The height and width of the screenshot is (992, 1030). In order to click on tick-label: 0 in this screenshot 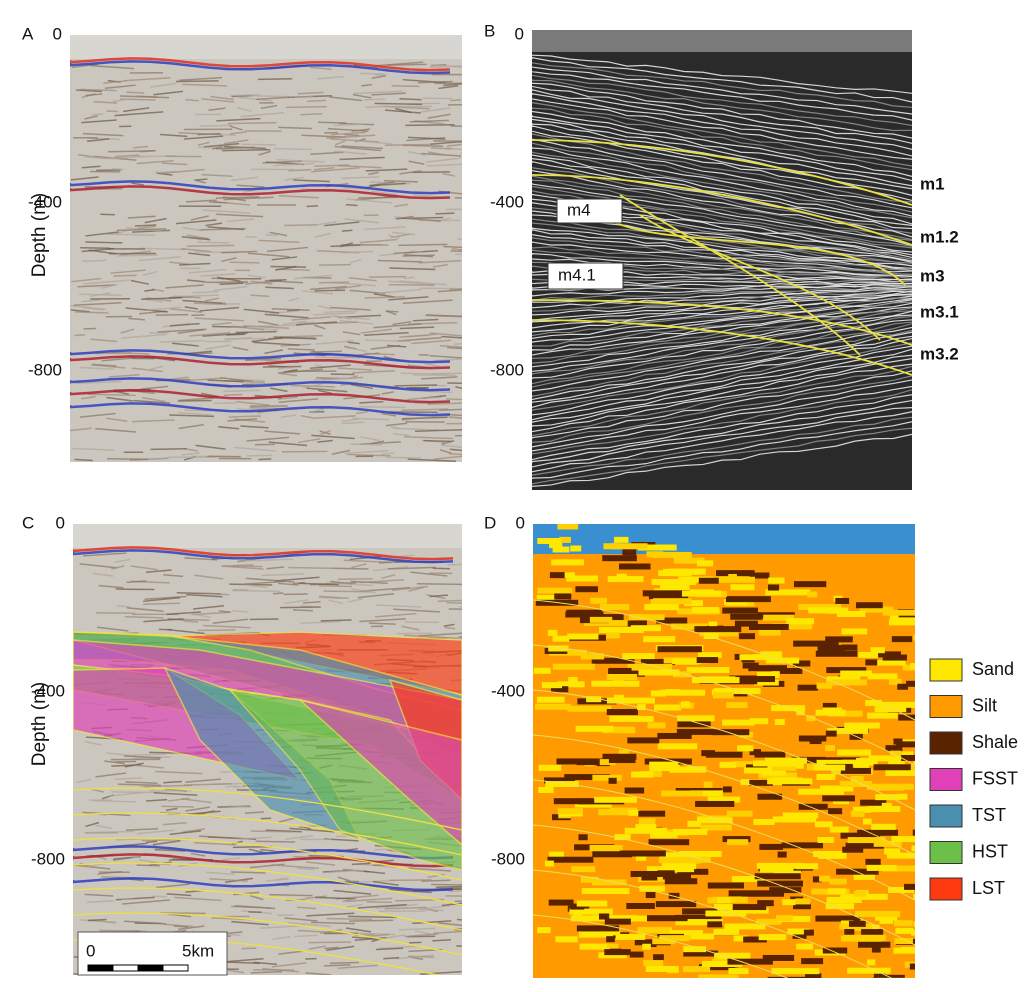, I will do `click(519, 33)`.